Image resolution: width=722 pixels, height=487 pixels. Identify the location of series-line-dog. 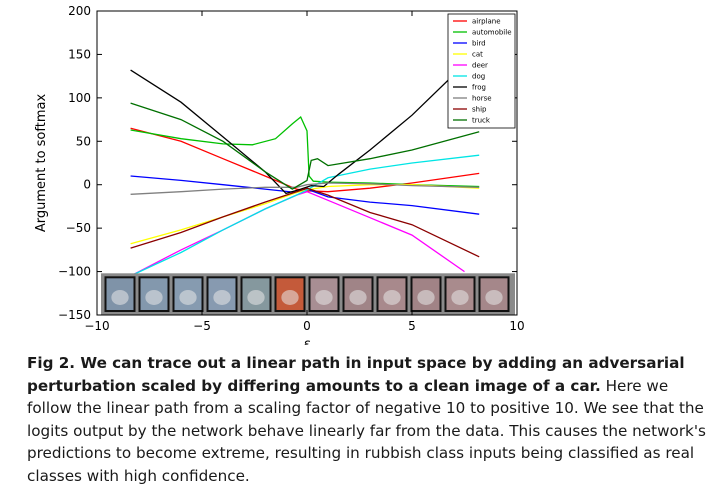
(305, 215).